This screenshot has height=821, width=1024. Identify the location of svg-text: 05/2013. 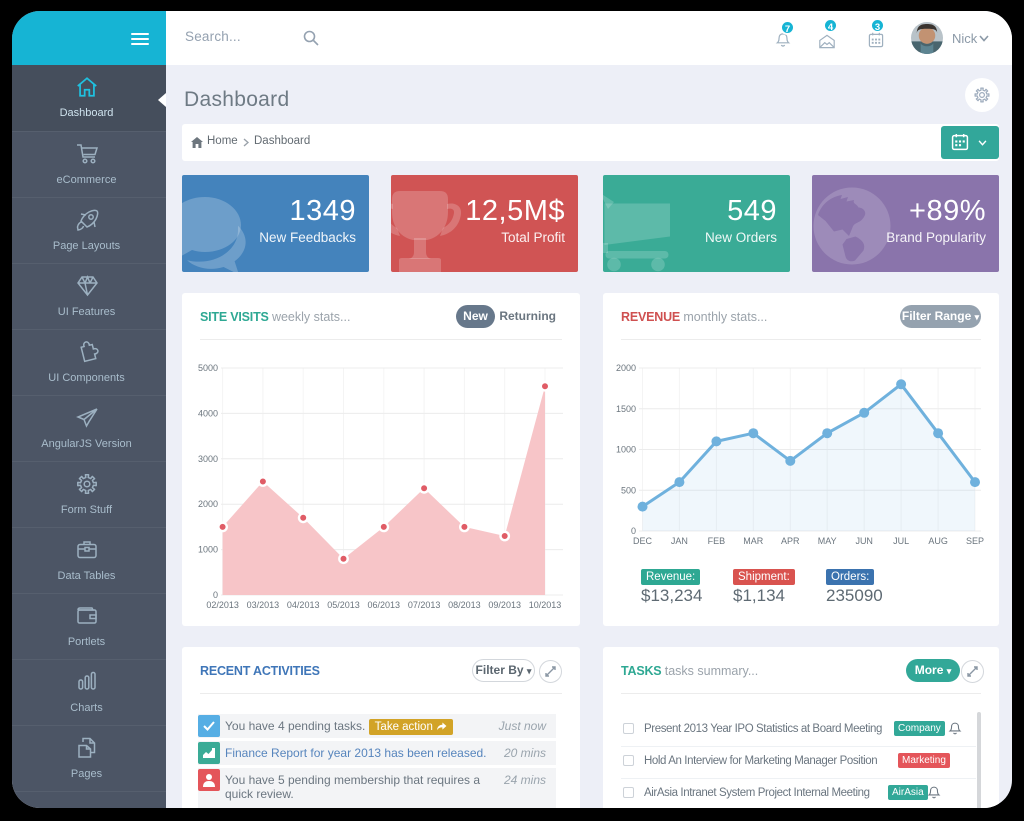
(343, 605).